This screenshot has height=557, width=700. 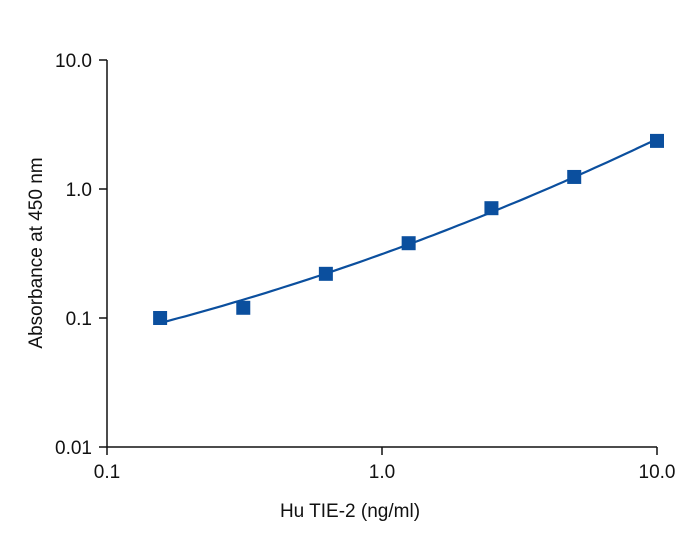 What do you see at coordinates (382, 472) in the screenshot?
I see `x-tick-label: 1.0` at bounding box center [382, 472].